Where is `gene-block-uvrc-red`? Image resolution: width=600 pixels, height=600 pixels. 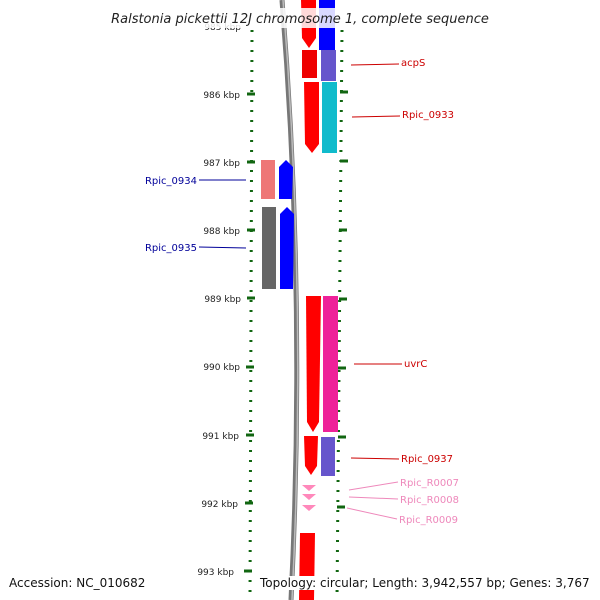
gene-block-uvrc-red is located at coordinates (313, 364).